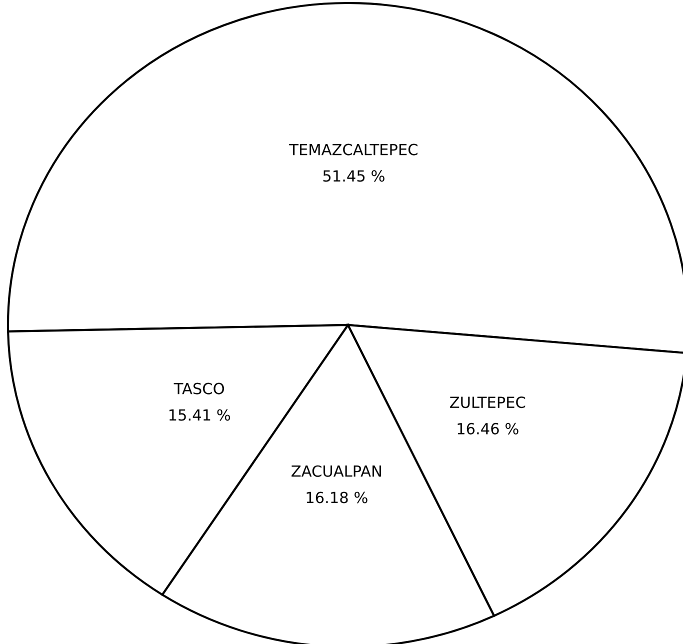 The image size is (683, 644). What do you see at coordinates (488, 428) in the screenshot?
I see `data-label: 16.46 %` at bounding box center [488, 428].